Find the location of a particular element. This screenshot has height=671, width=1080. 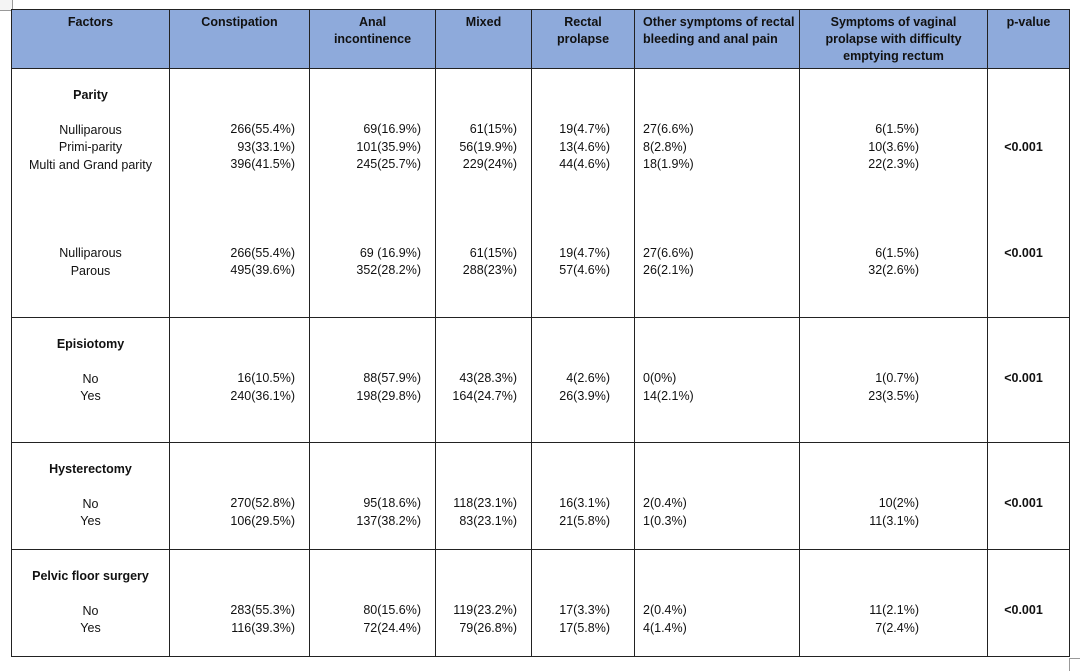

document-corner-icon is located at coordinates (6, 5).